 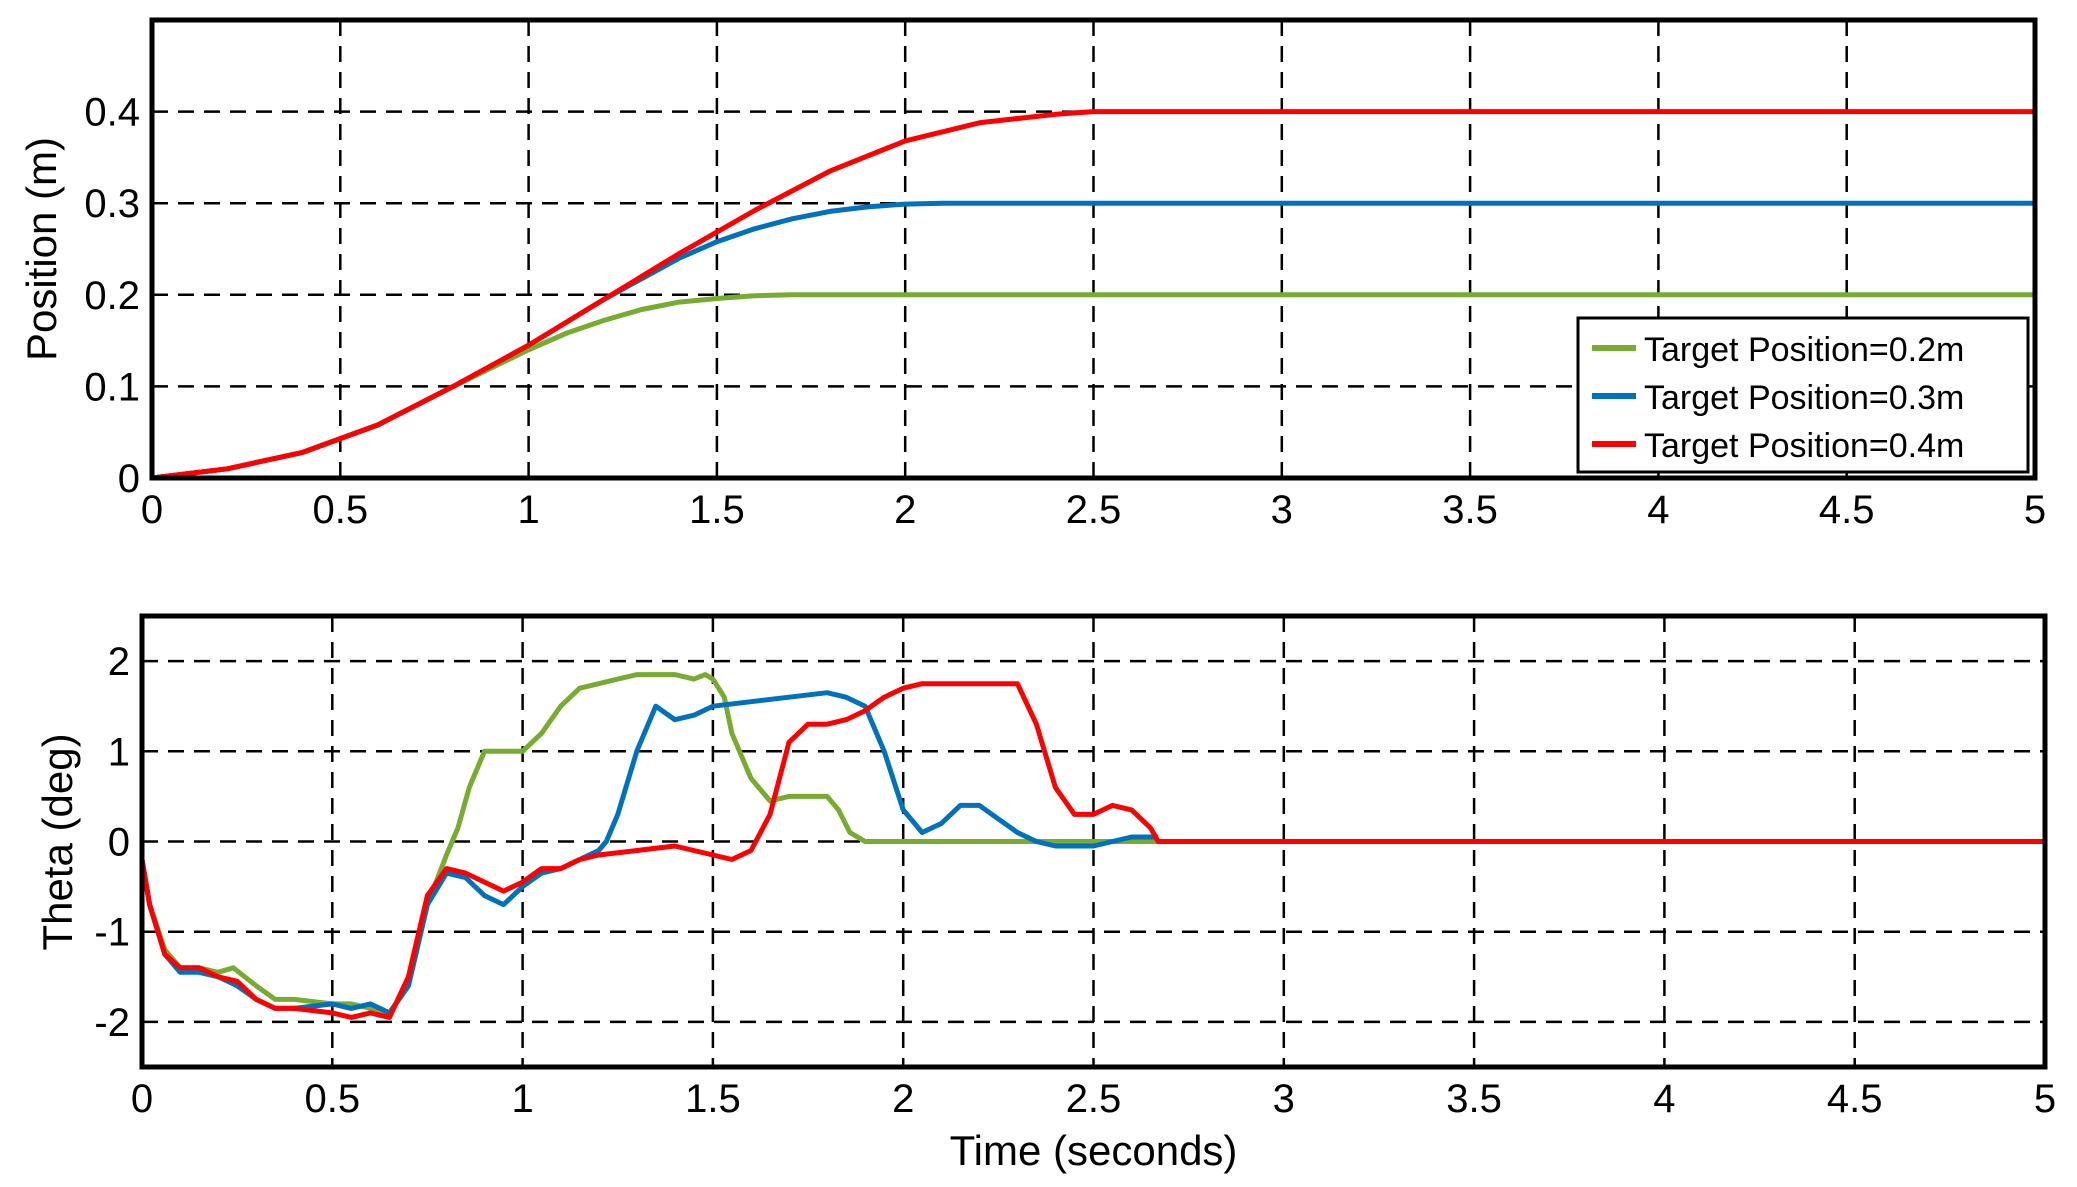 I want to click on y-tick-label: 0.3, so click(x=112, y=204).